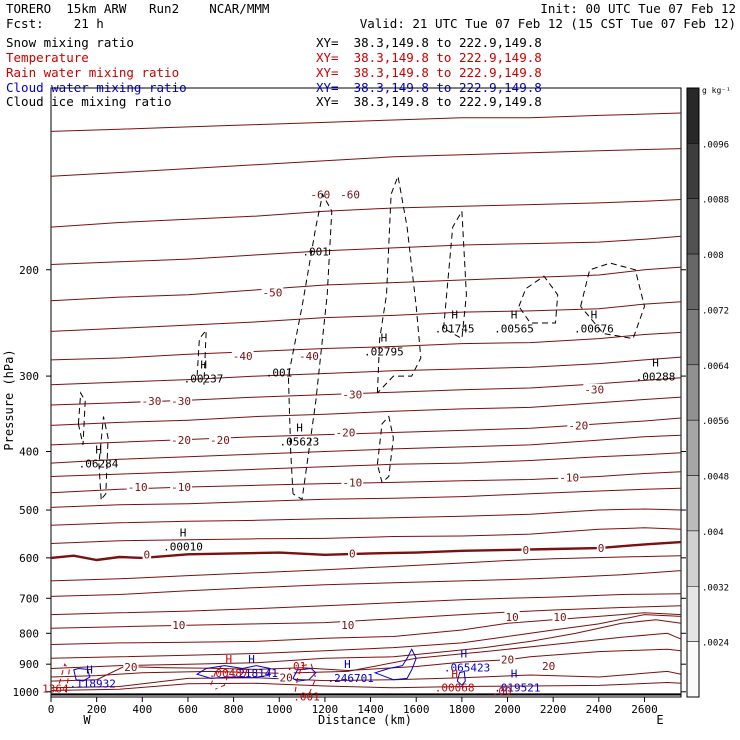 The image size is (740, 740). I want to click on x-tick-label: 2600, so click(644, 709).